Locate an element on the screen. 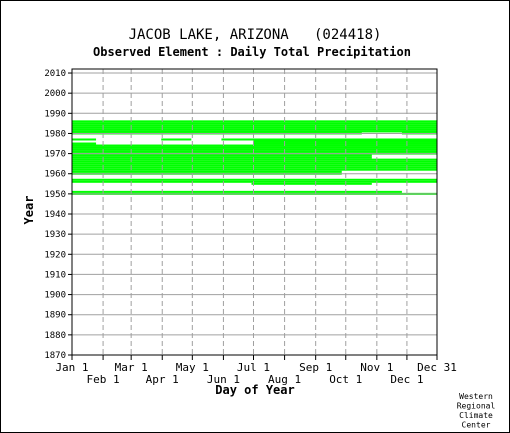 The height and width of the screenshot is (433, 510). y-tick-label: 1920 is located at coordinates (55, 255).